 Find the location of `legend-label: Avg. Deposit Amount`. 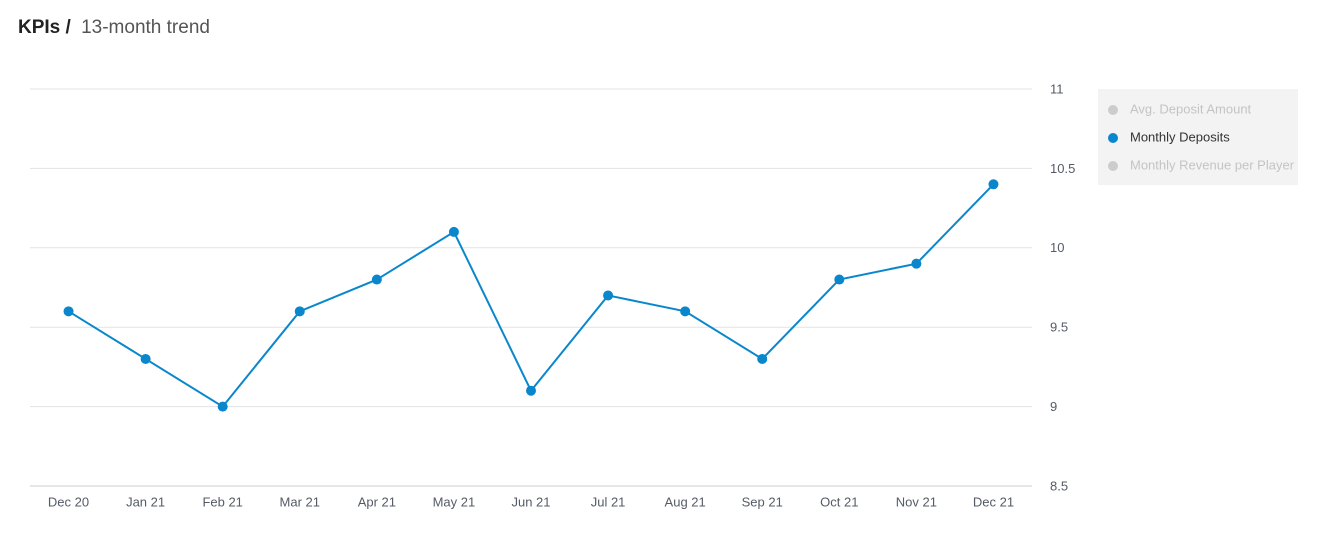

legend-label: Avg. Deposit Amount is located at coordinates (1191, 108).